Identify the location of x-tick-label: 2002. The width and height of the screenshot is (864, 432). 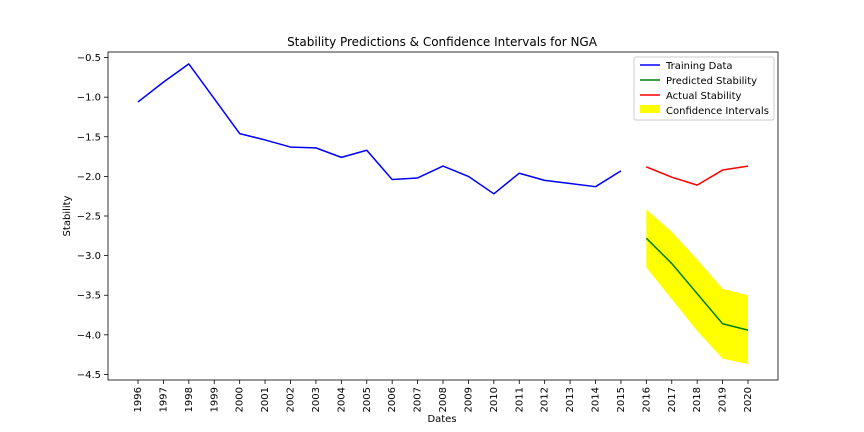
(291, 399).